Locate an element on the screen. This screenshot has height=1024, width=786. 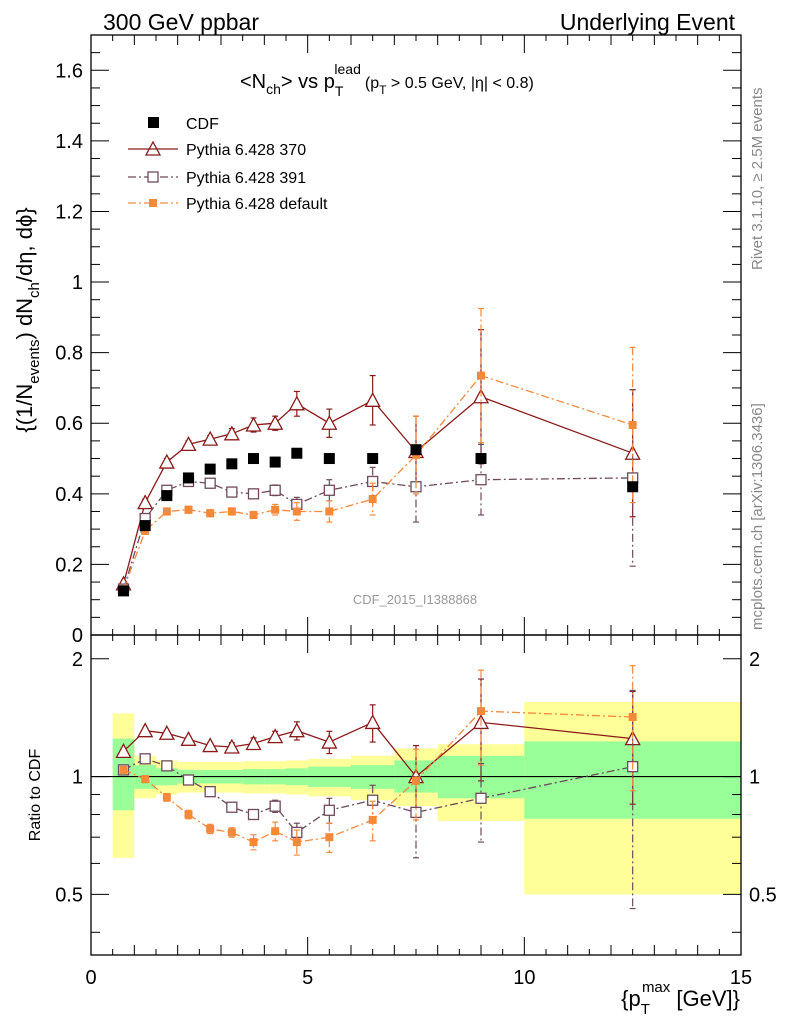
ratio-y-tick-label-right: 1 is located at coordinates (754, 778).